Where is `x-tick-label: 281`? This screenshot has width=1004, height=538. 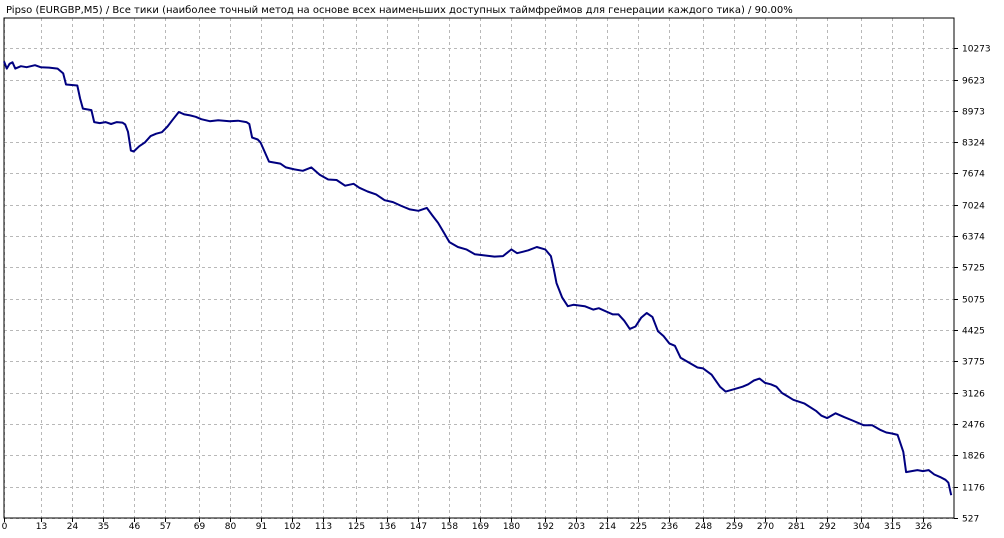
x-tick-label: 281 is located at coordinates (796, 527).